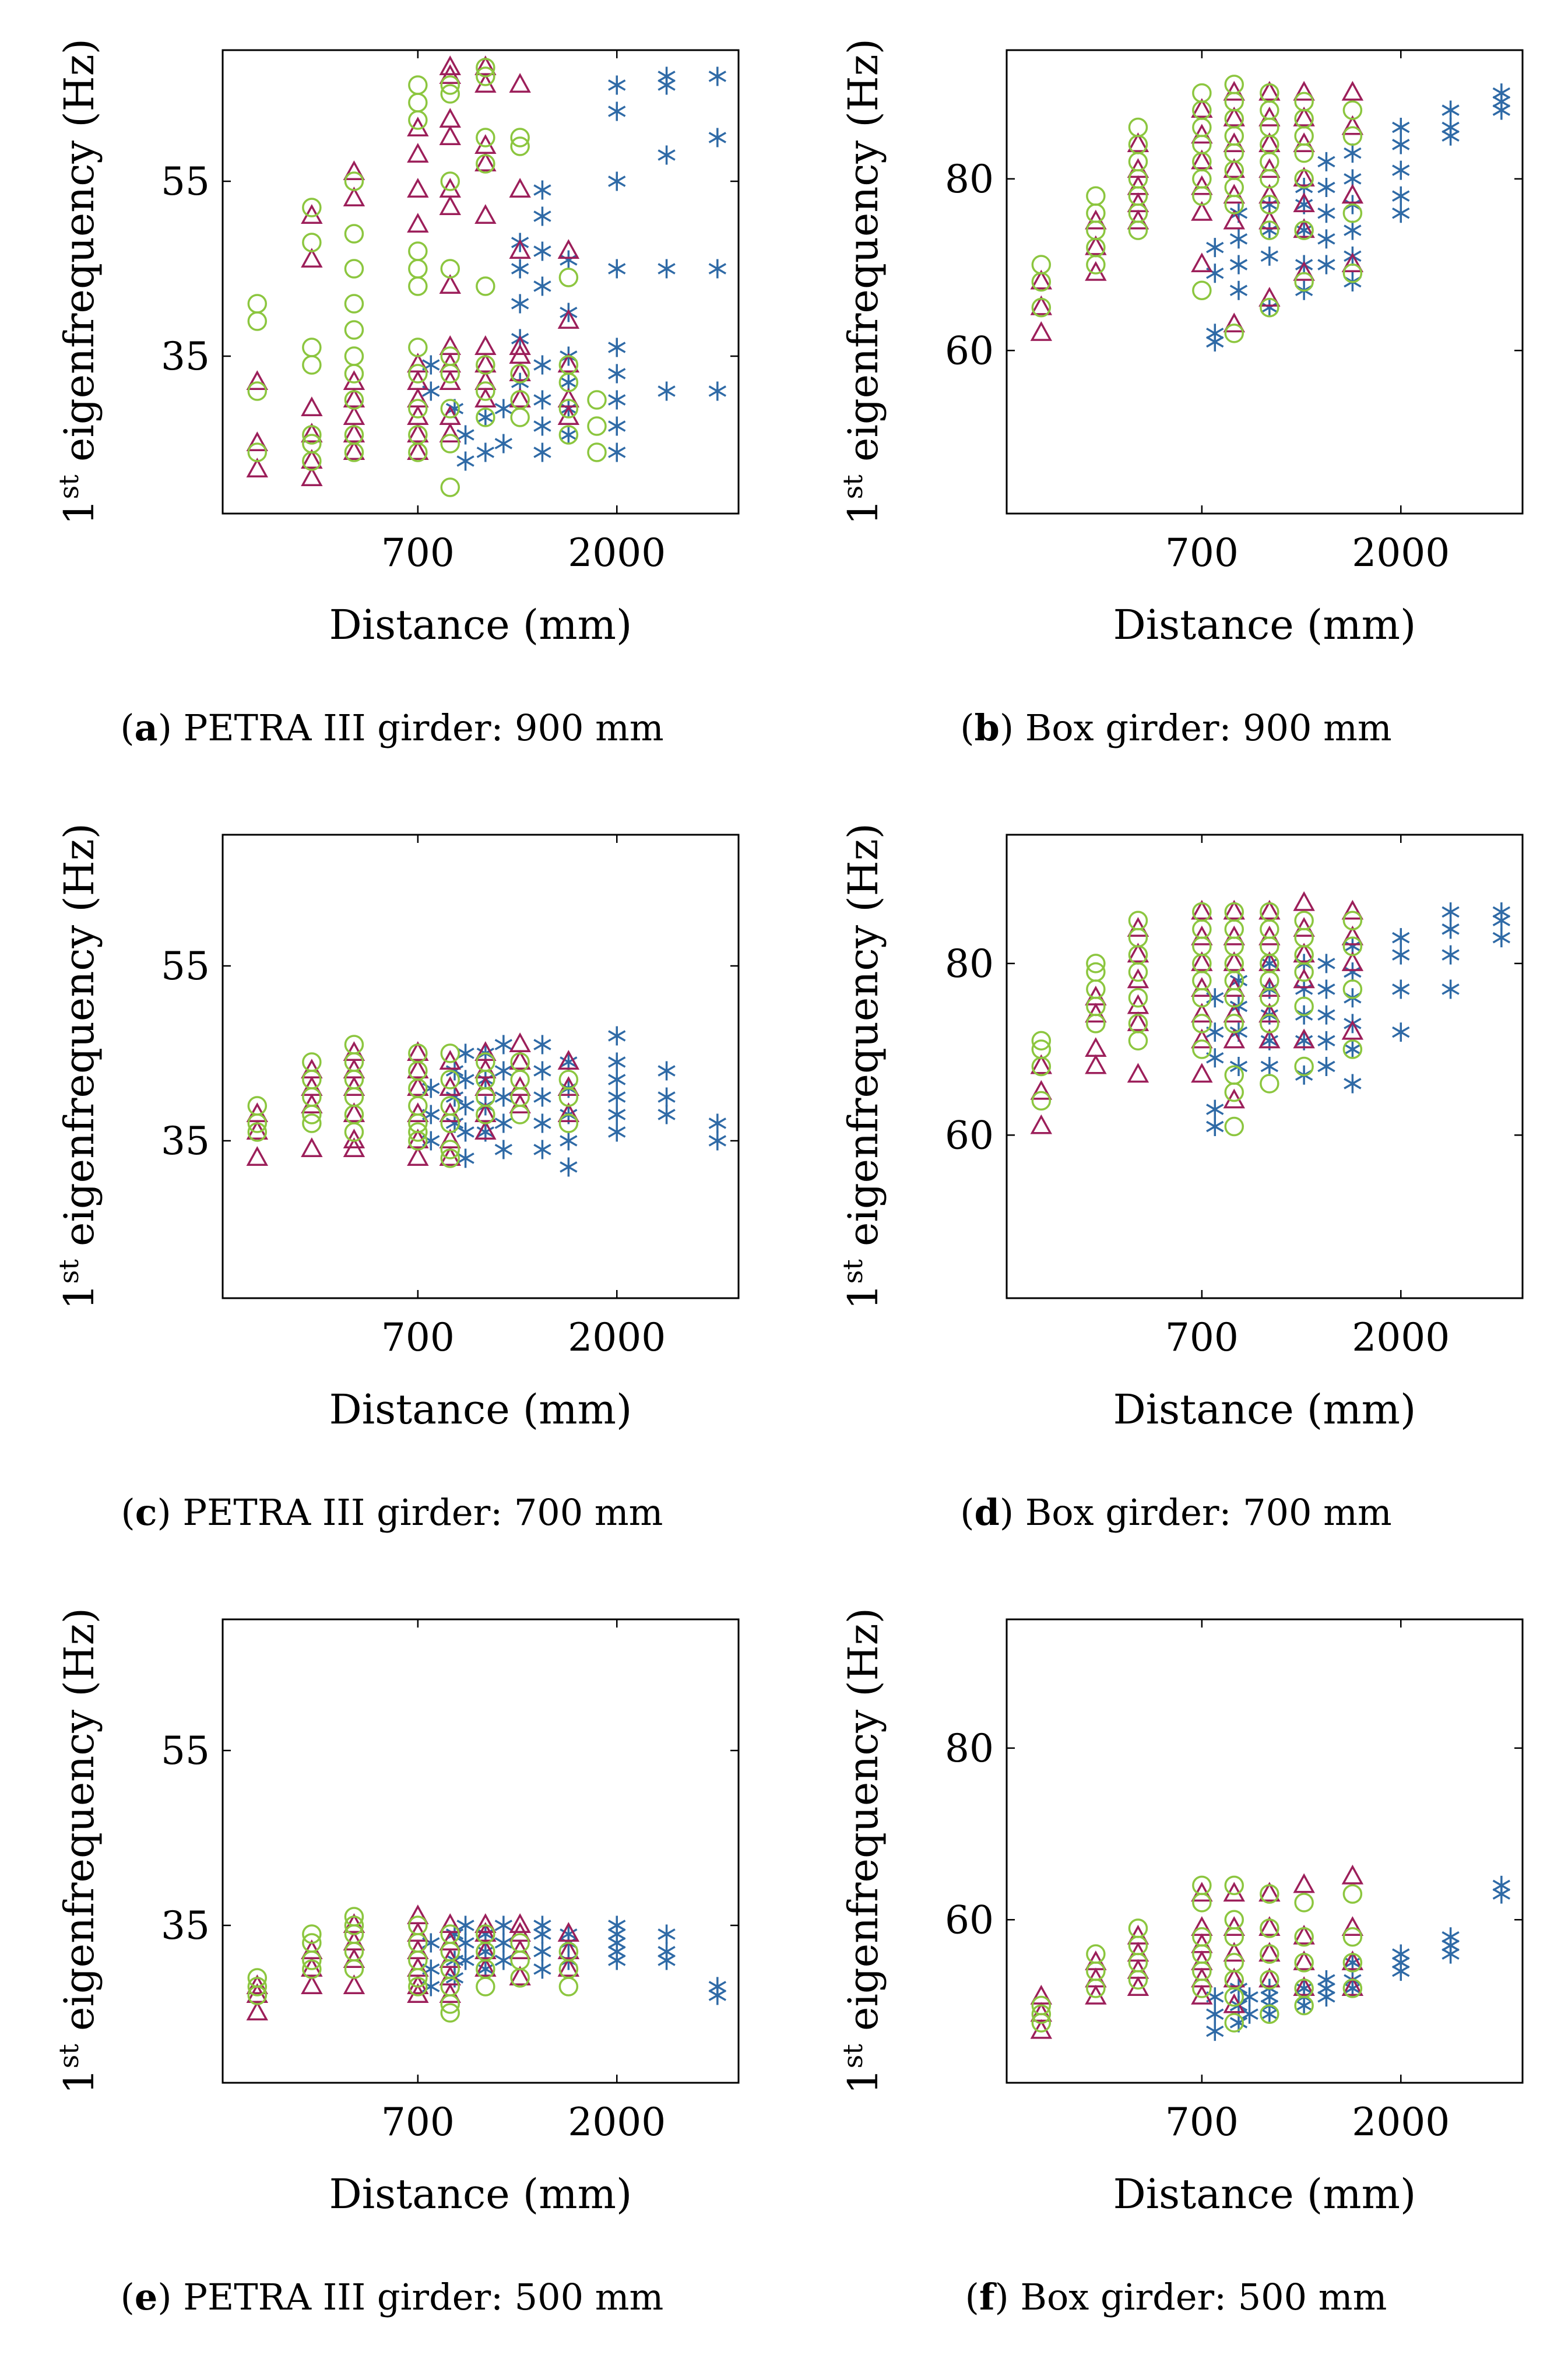 This screenshot has height=2362, width=1568. Describe the element at coordinates (863, 1826) in the screenshot. I see `y-axis-label-text: eigenfrequency (Hz)` at that location.